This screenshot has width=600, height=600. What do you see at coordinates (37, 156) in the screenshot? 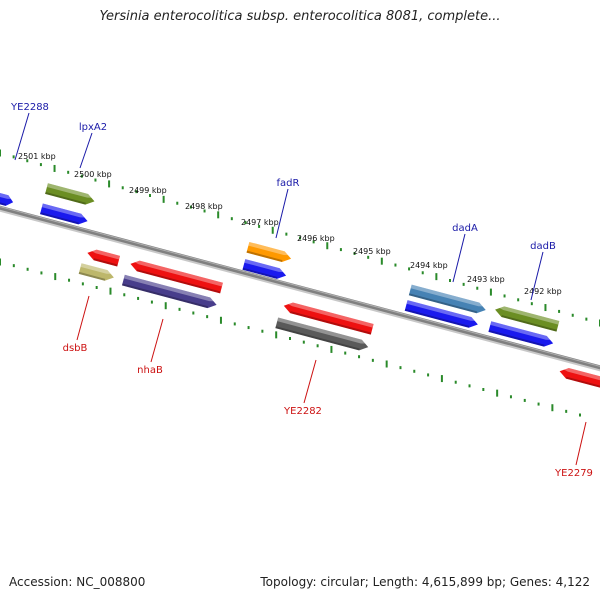
I see `kbp-label: 2501 kbp` at bounding box center [37, 156].